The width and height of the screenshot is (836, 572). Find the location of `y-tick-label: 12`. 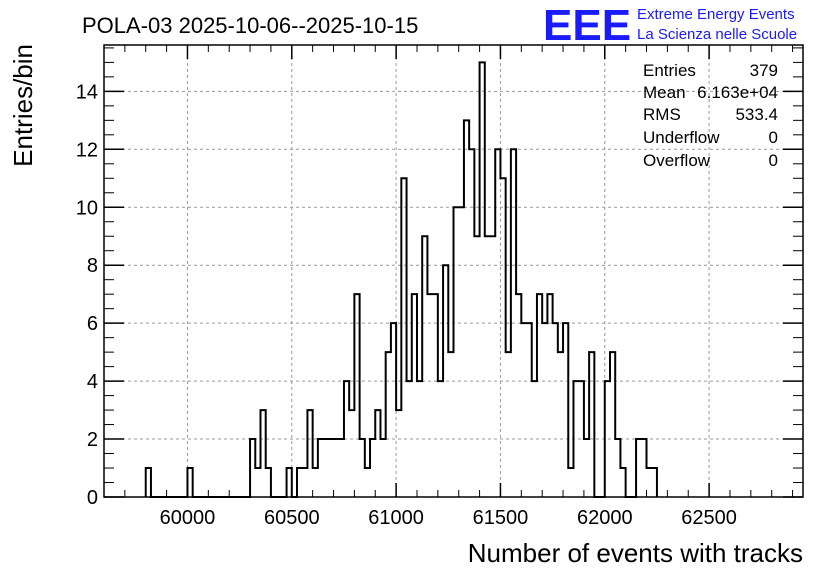

y-tick-label: 12 is located at coordinates (87, 150).